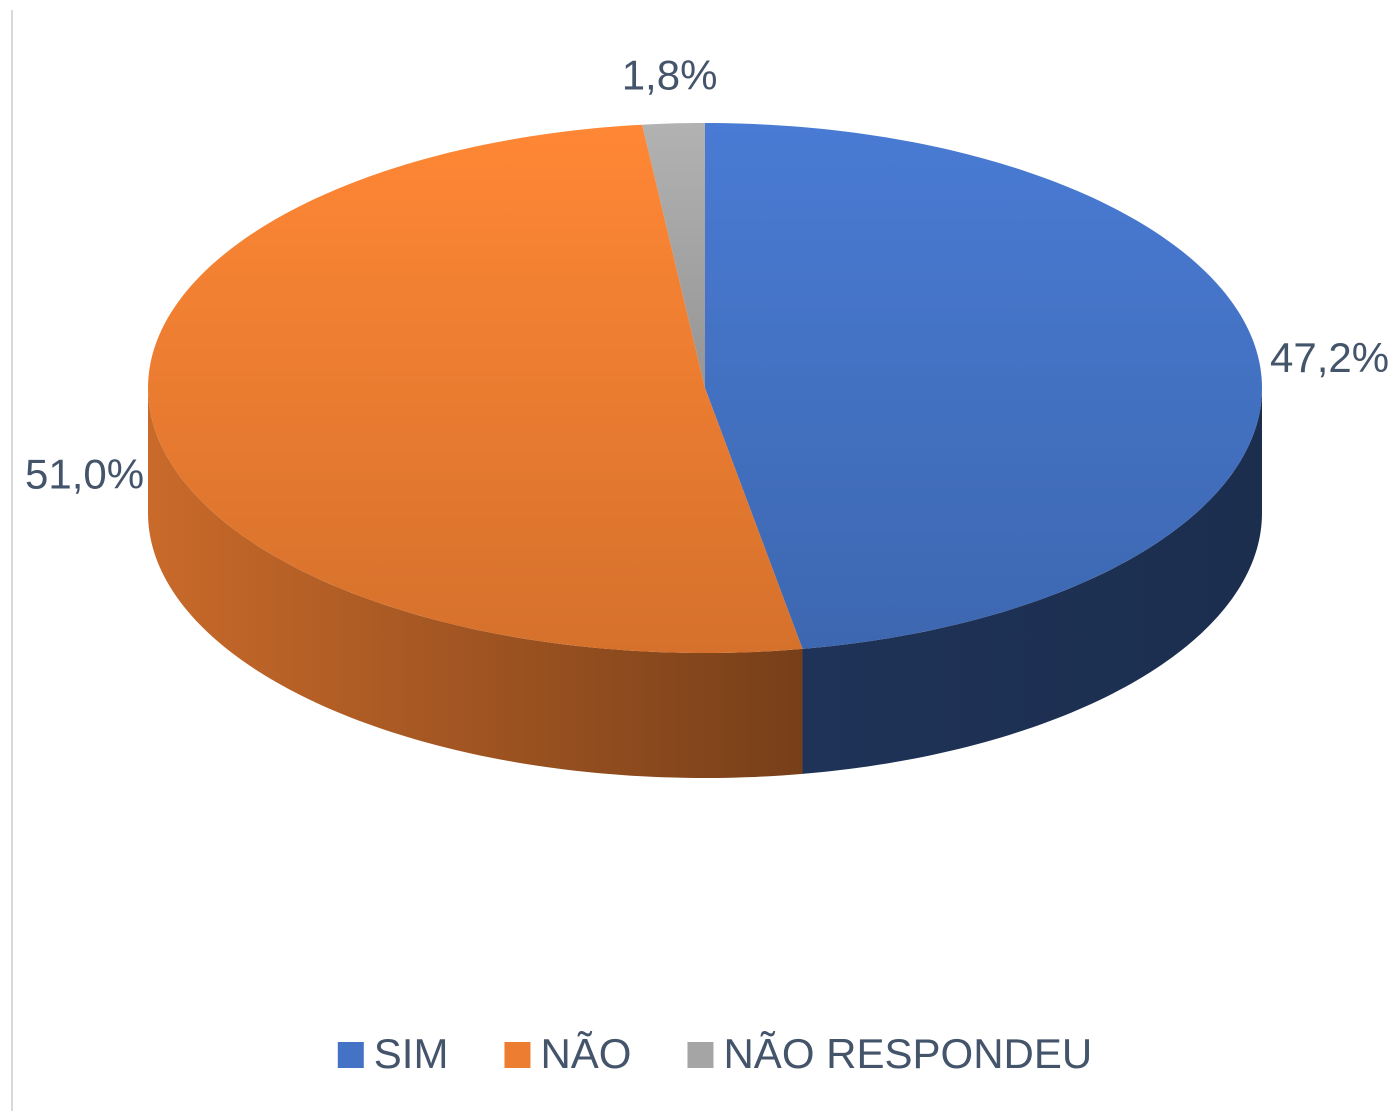 The image size is (1390, 1111). I want to click on legend: SIM NÃO NÃO RESPONDEU, so click(714, 1053).